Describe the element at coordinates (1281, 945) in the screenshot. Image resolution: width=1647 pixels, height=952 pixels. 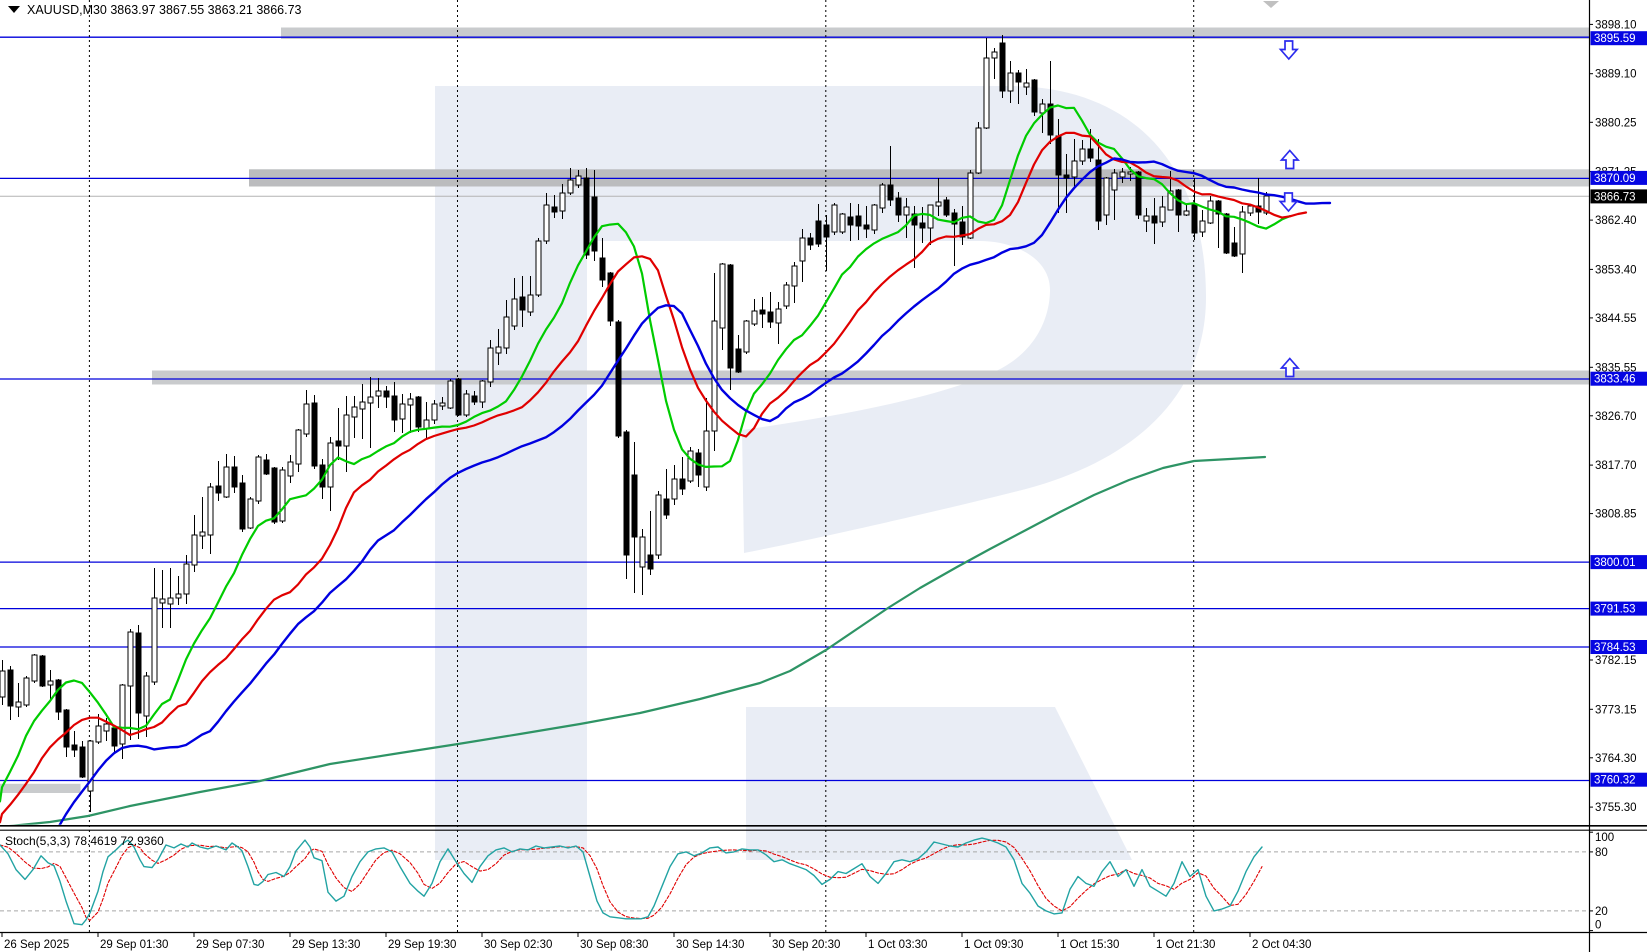
I see `svg-text: 2 Oct 04:30` at that location.